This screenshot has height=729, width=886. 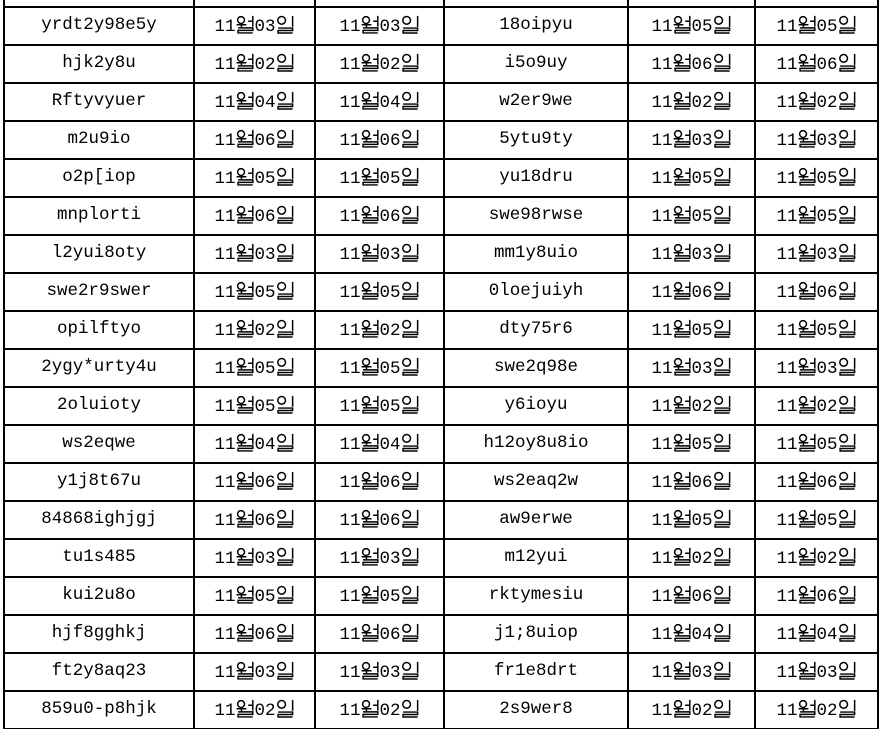 I want to click on name-cell: ft2y8aq23, so click(x=99, y=672).